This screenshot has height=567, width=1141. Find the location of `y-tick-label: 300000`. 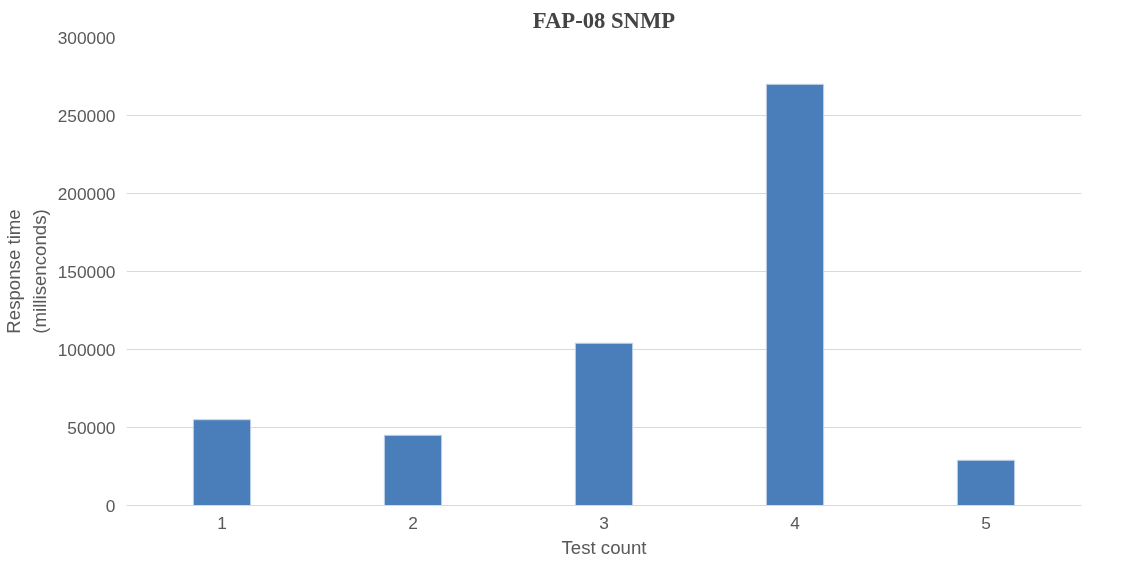

y-tick-label: 300000 is located at coordinates (86, 37).